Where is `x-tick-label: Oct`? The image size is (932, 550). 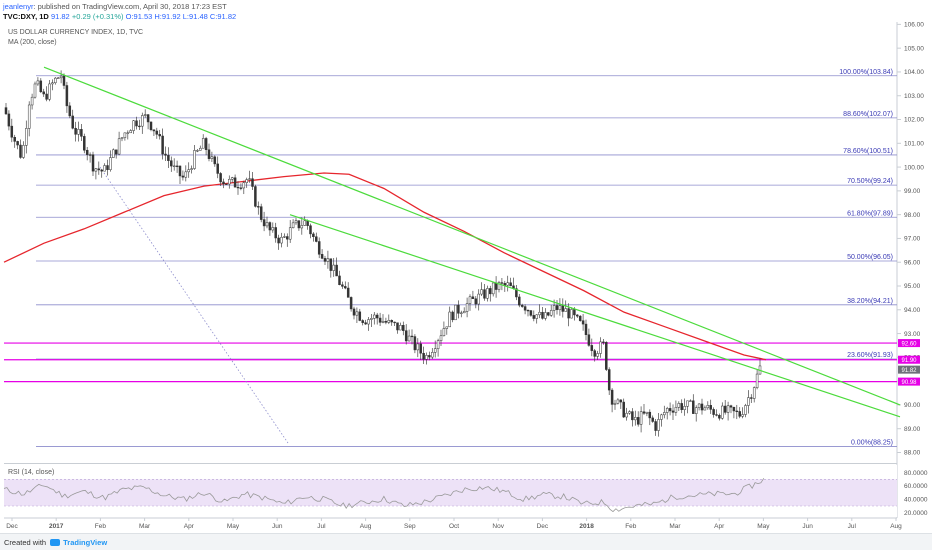
x-tick-label: Oct is located at coordinates (454, 526).